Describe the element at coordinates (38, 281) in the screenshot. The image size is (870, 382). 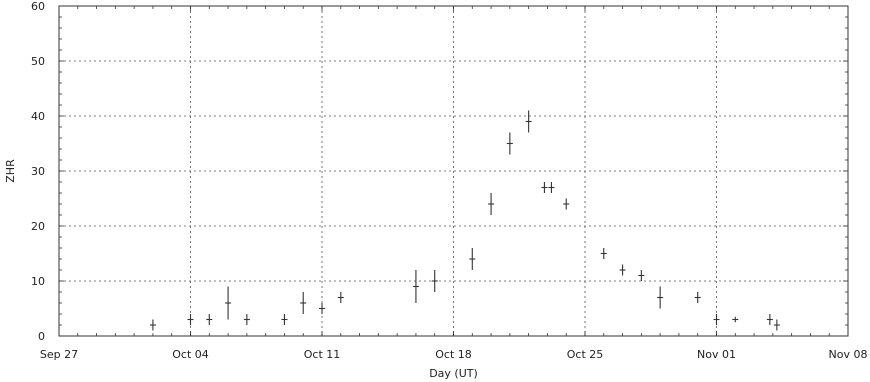
I see `y-tick-label: 10` at that location.